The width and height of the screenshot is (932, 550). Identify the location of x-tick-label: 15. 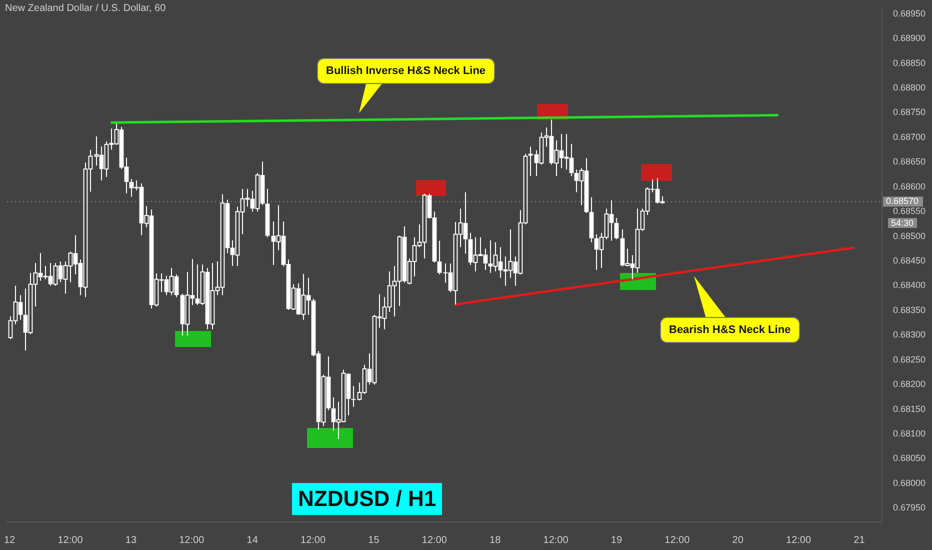
(374, 540).